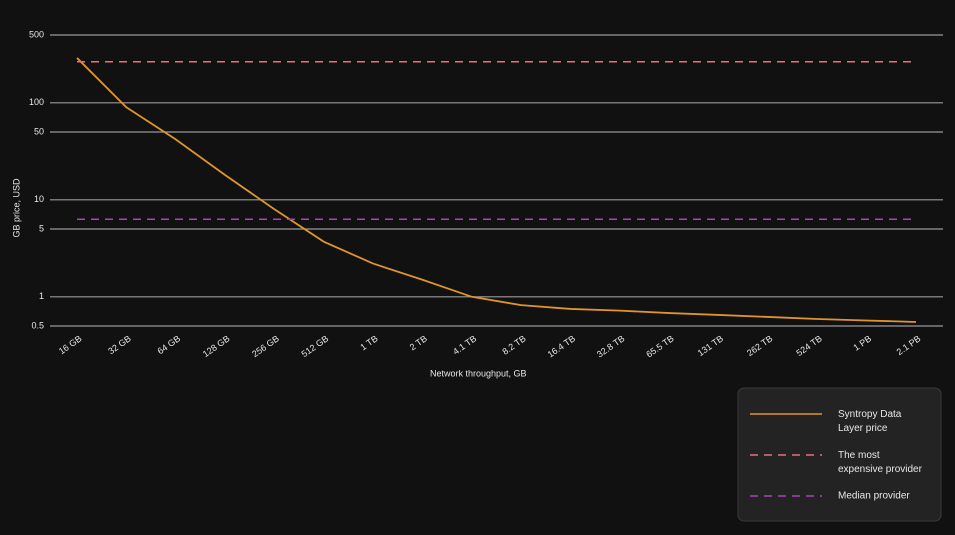 The image size is (955, 535). I want to click on y-tick-label: 100, so click(36, 102).